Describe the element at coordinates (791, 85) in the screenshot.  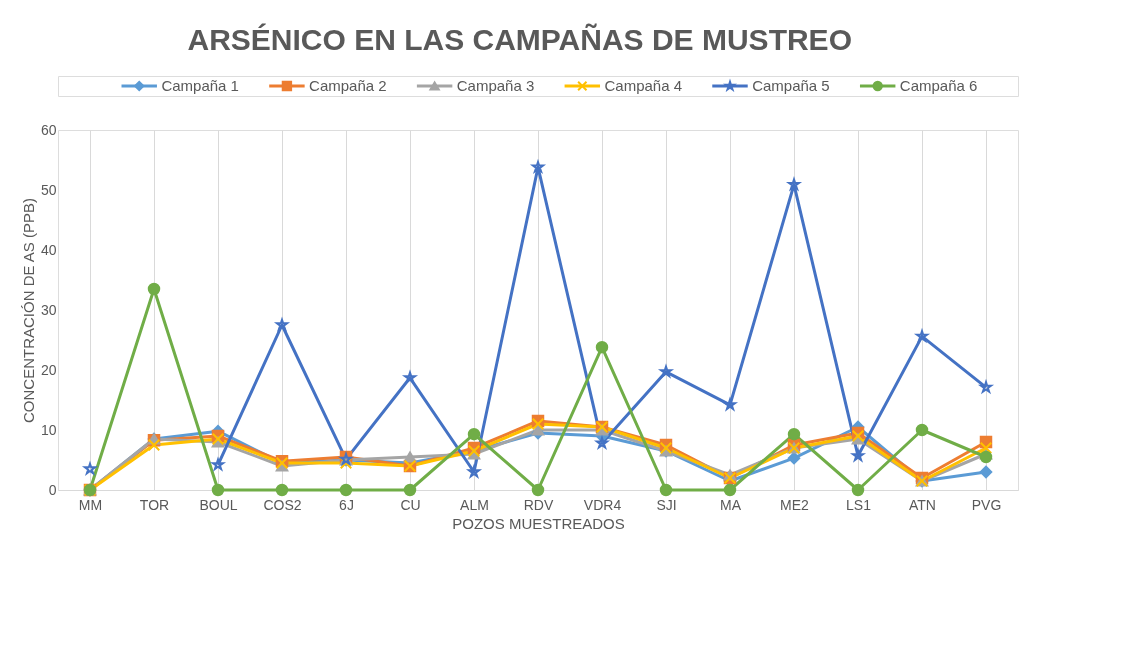
I see `legend-label: Campaña 5` at that location.